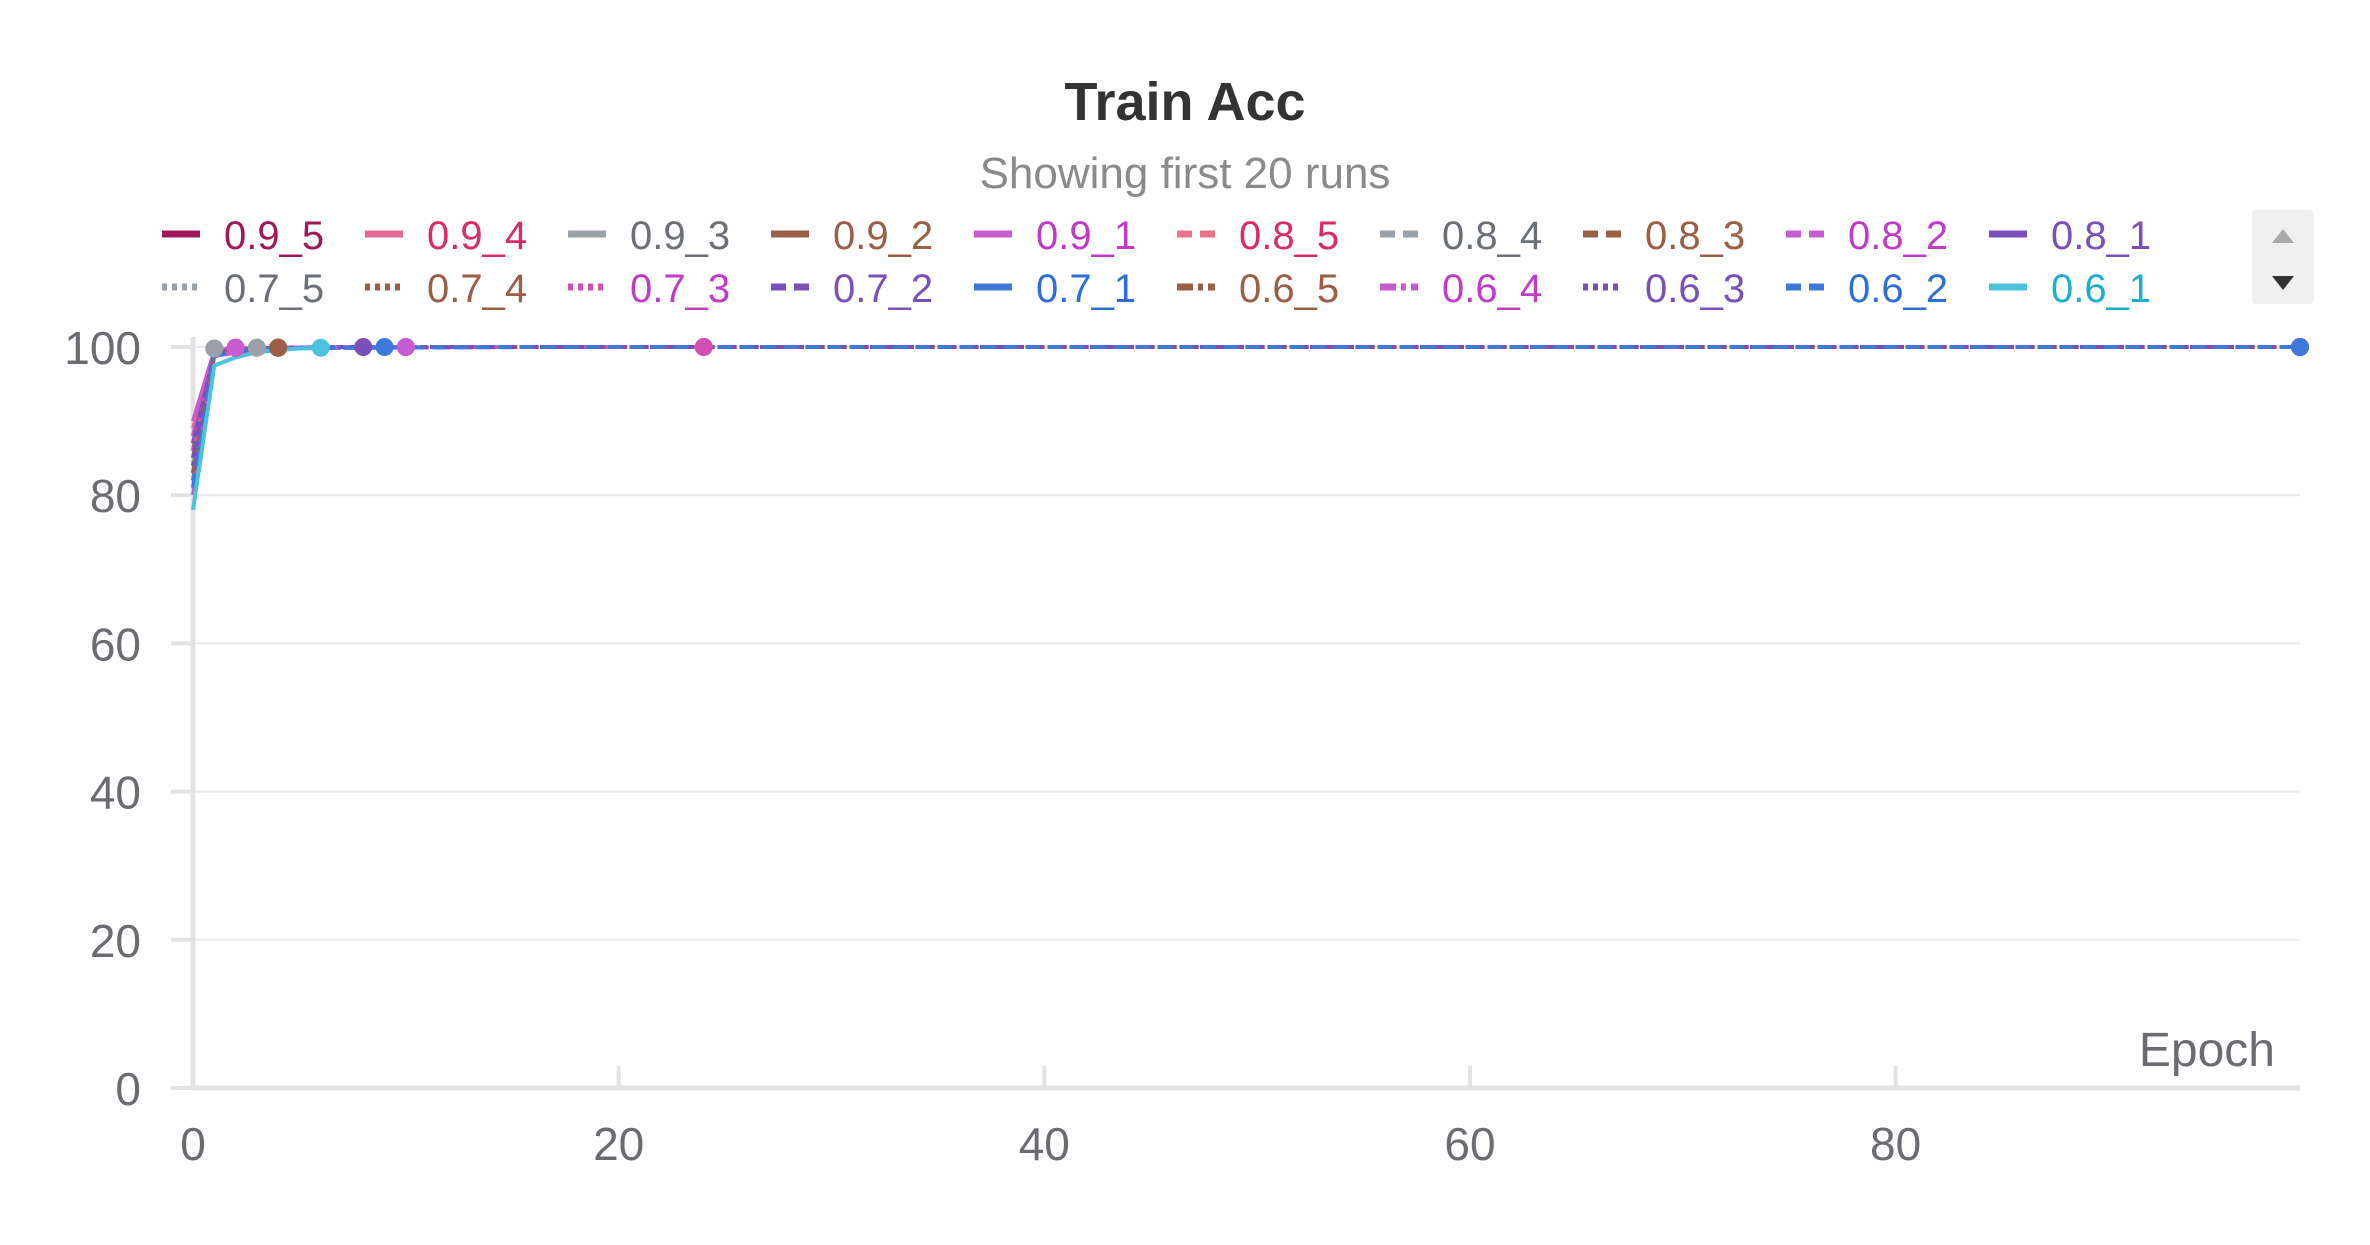 The height and width of the screenshot is (1245, 2370). I want to click on x-tick-label: 60, so click(1469, 1144).